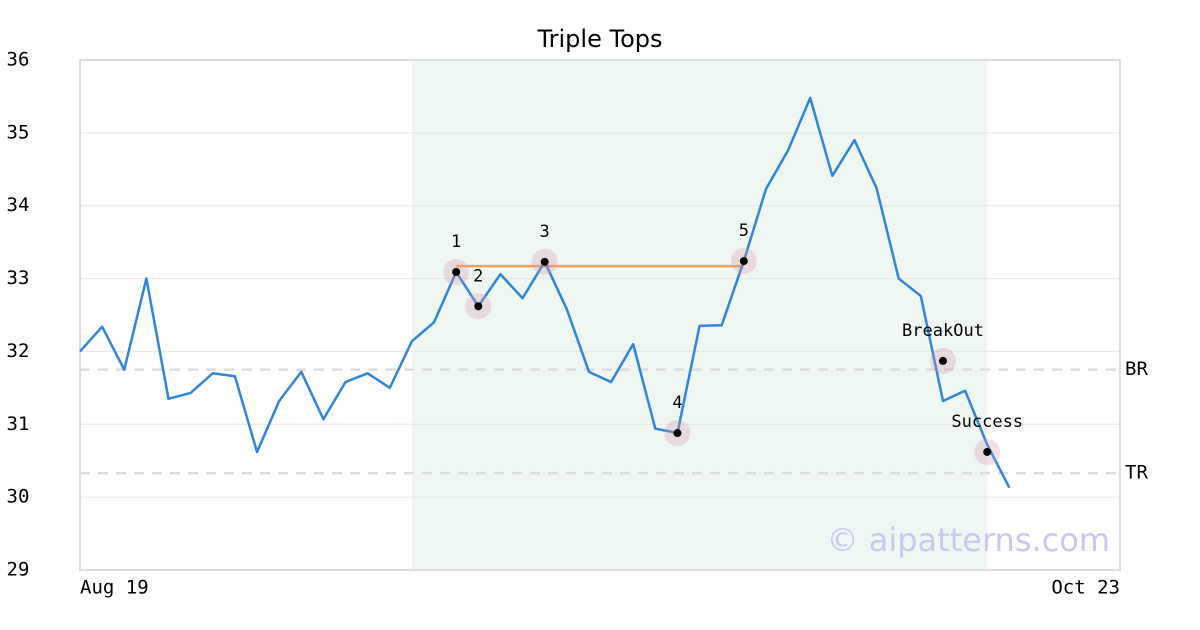 The height and width of the screenshot is (630, 1200). What do you see at coordinates (1136, 473) in the screenshot?
I see `level-label: TR` at bounding box center [1136, 473].